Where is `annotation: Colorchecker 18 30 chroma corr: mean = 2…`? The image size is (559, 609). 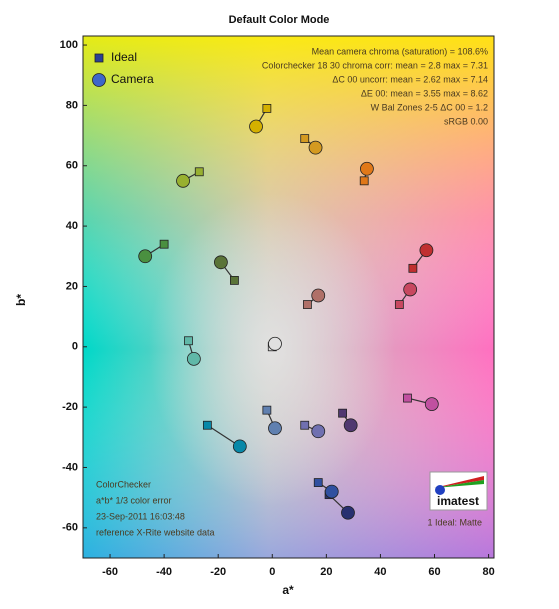 annotation: Colorchecker 18 30 chroma corr: mean = 2… is located at coordinates (375, 65).